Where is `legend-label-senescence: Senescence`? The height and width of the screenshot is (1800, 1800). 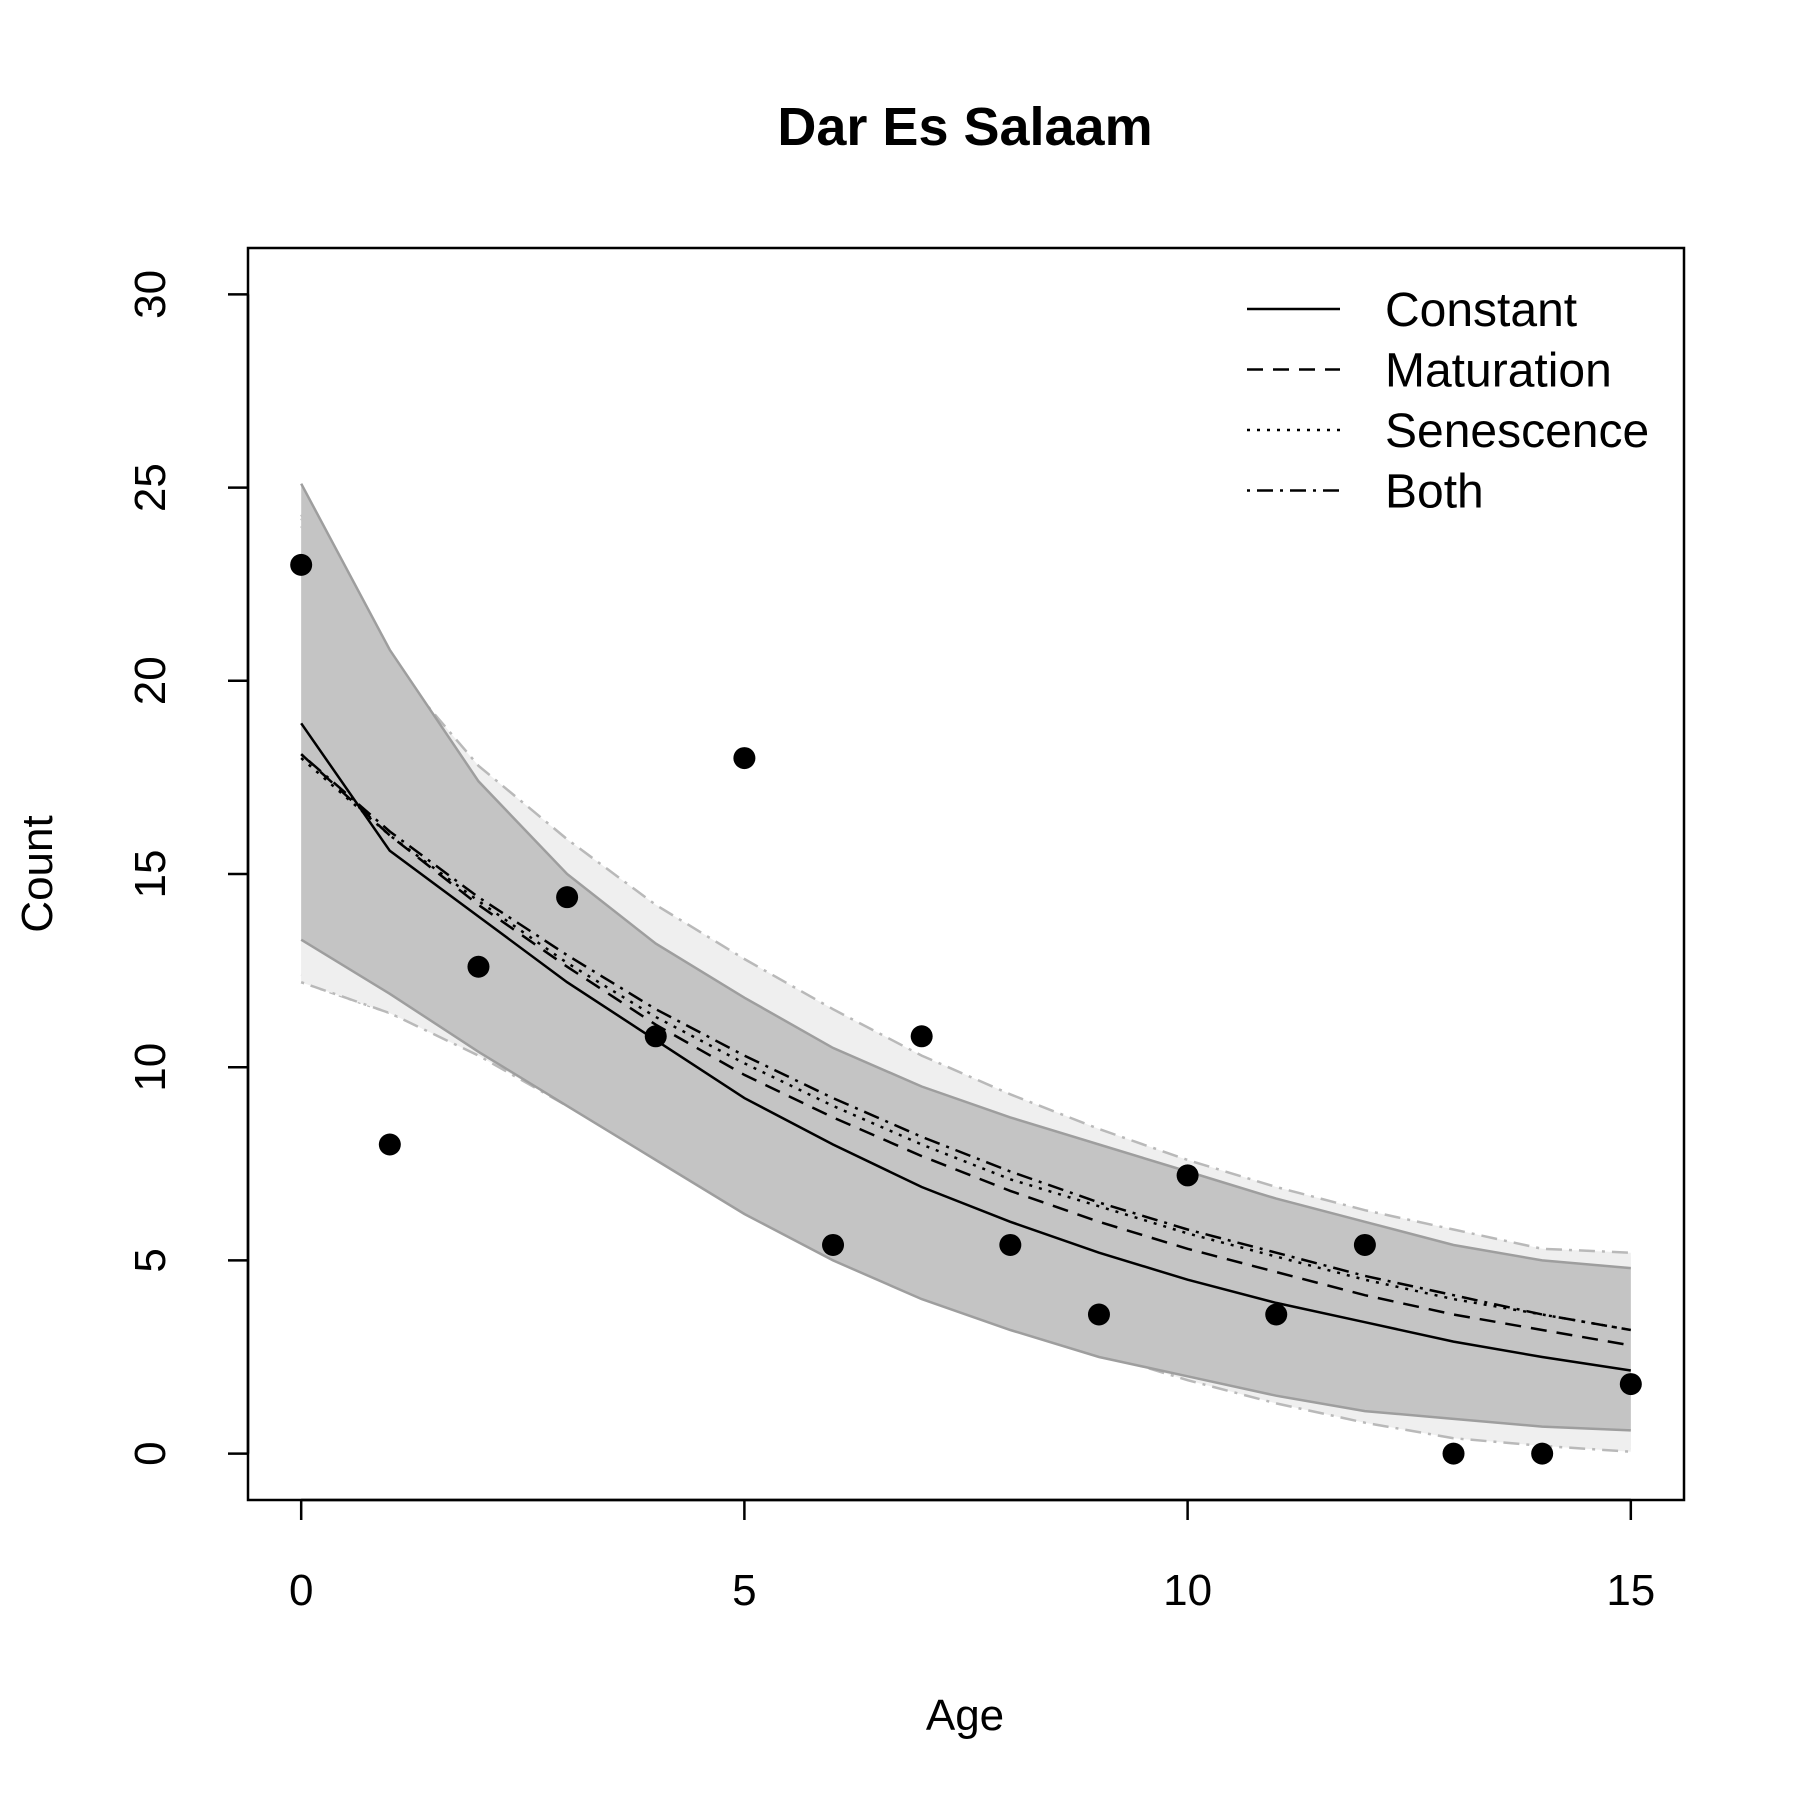
legend-label-senescence: Senescence is located at coordinates (1517, 431).